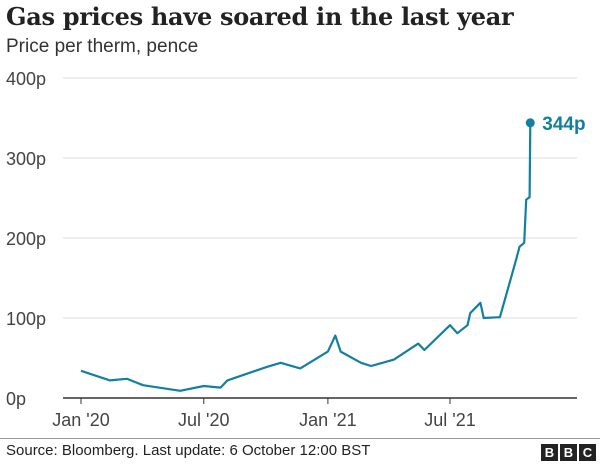 The width and height of the screenshot is (600, 465). What do you see at coordinates (327, 420) in the screenshot?
I see `x-tick-label: Jan '21` at bounding box center [327, 420].